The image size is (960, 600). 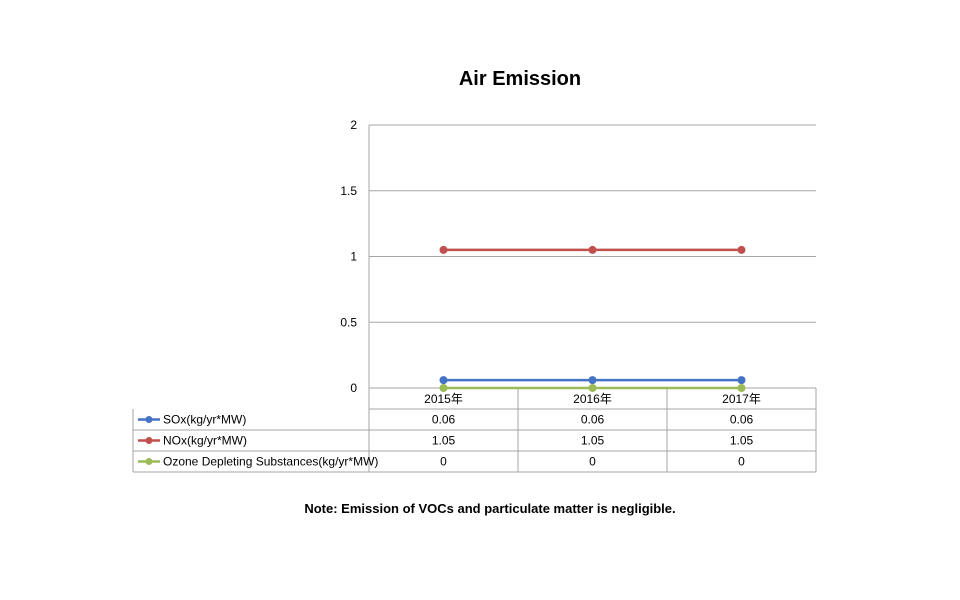 What do you see at coordinates (205, 441) in the screenshot?
I see `legend-entry: NOx(kg/yr*MW)` at bounding box center [205, 441].